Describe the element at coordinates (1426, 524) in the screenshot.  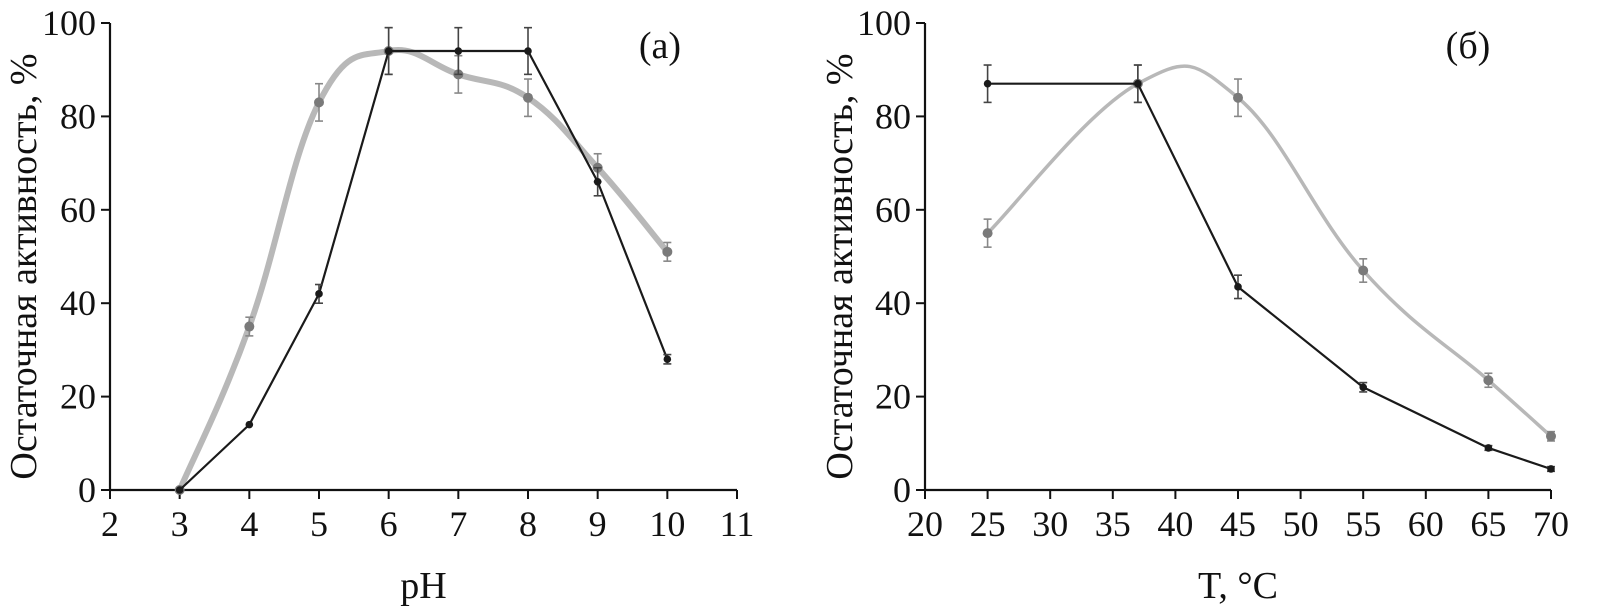
I see `x-tick-label: 60` at that location.